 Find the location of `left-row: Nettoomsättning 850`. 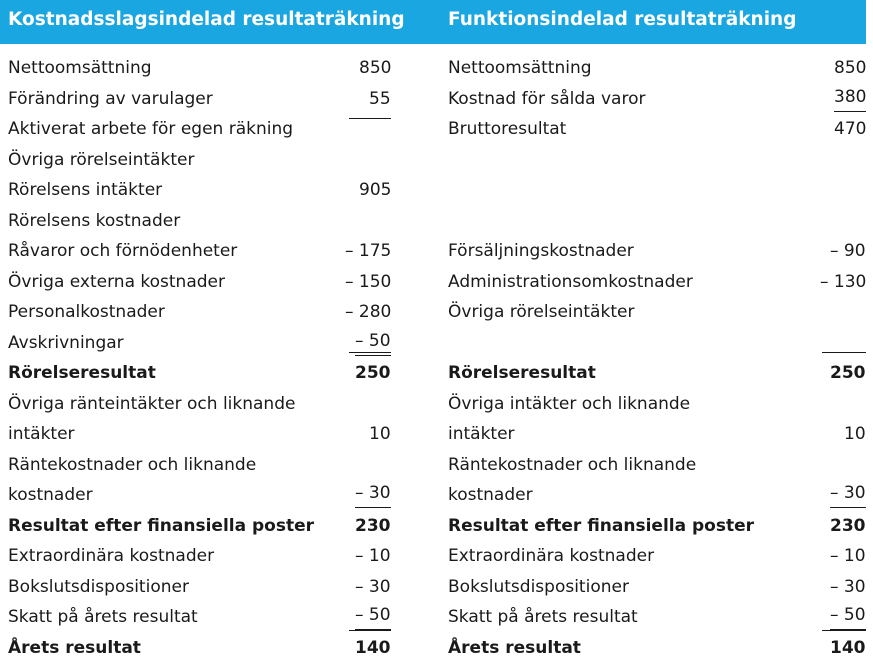

left-row: Nettoomsättning 850 is located at coordinates (200, 68).